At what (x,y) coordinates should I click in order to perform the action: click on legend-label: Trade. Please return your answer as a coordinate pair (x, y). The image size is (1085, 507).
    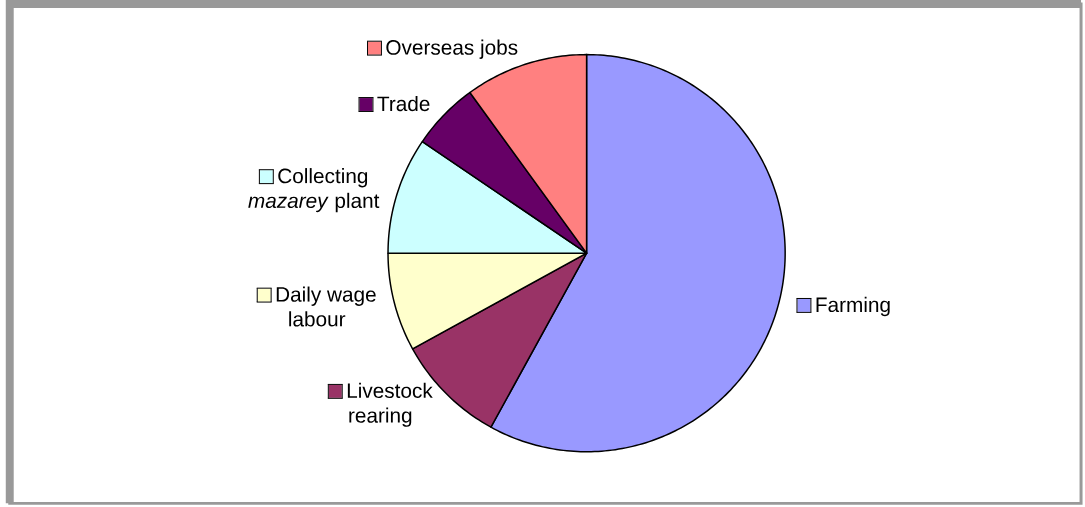
    Looking at the image, I should click on (403, 103).